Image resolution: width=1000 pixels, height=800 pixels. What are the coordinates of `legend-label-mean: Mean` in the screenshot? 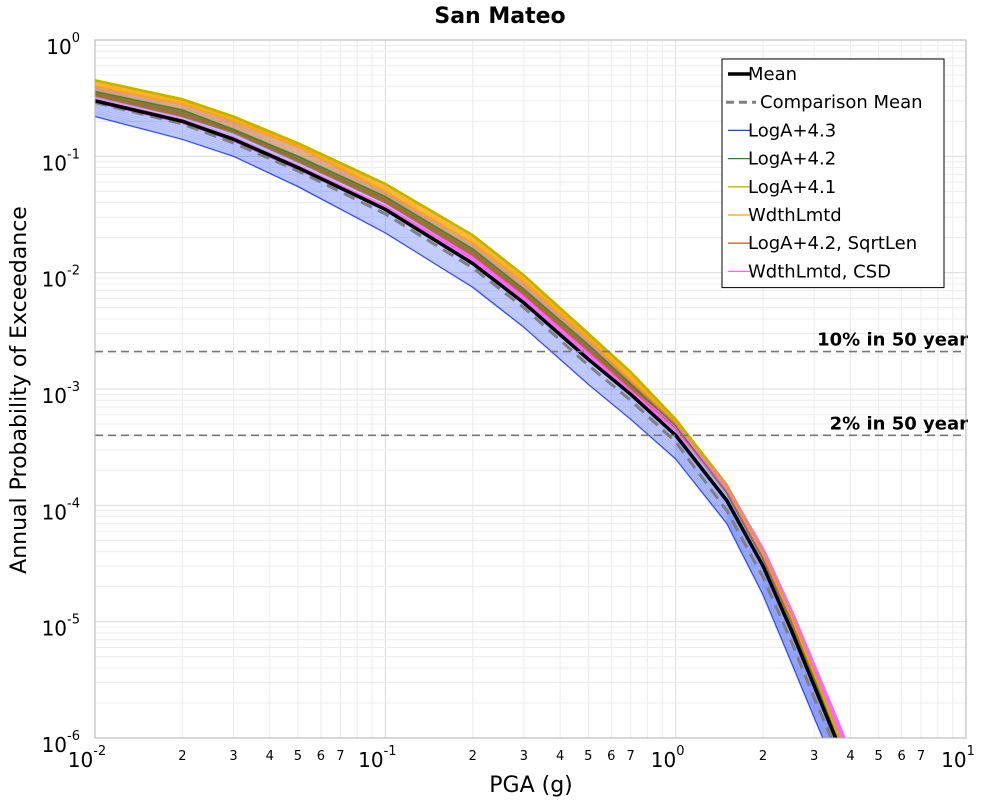 It's located at (772, 74).